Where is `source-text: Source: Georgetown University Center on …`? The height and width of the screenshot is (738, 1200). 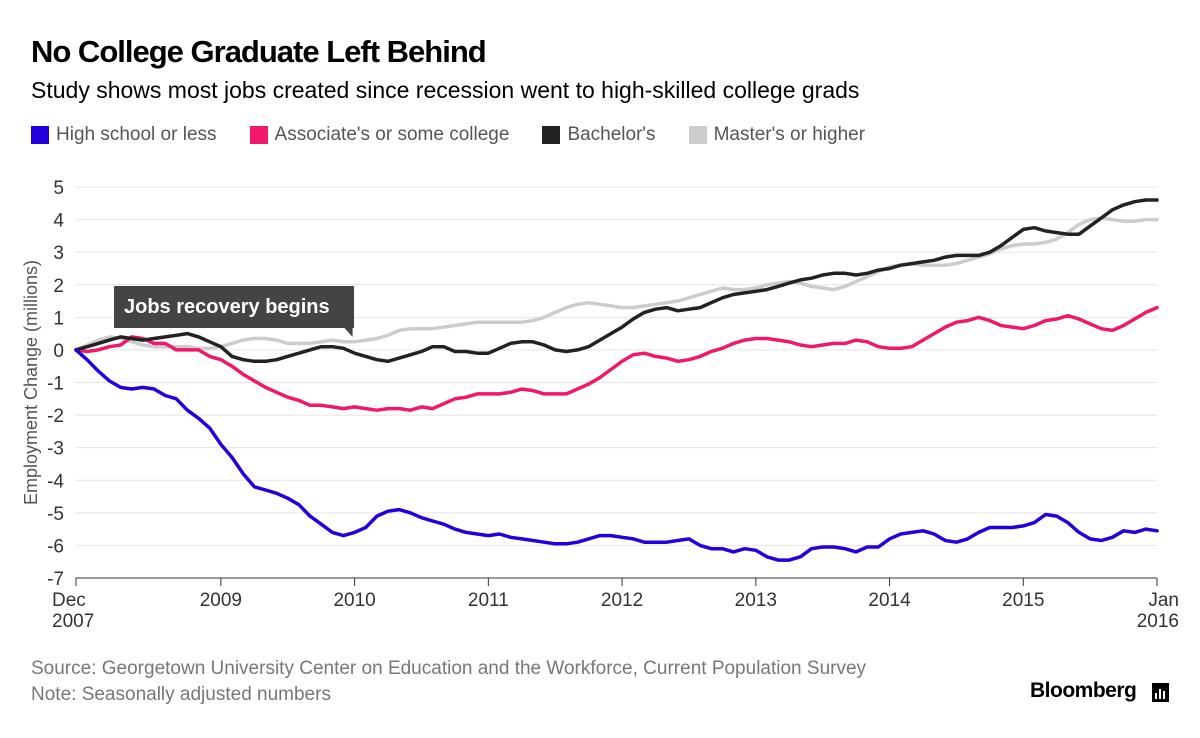
source-text: Source: Georgetown University Center on … is located at coordinates (449, 668).